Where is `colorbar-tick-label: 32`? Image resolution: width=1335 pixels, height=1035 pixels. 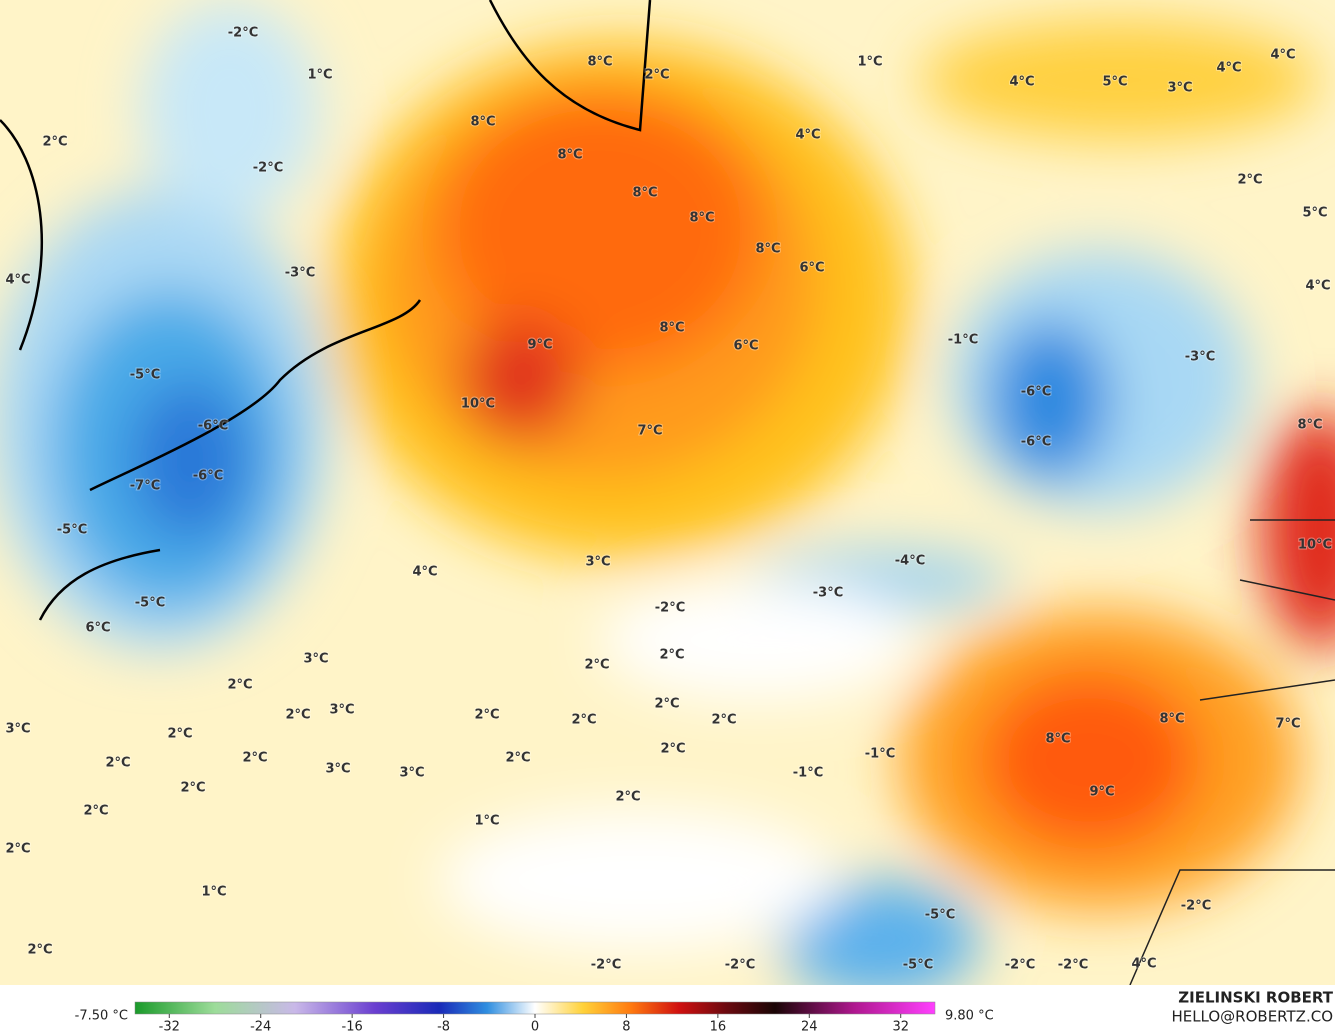
colorbar-tick-label: 32 is located at coordinates (900, 1027).